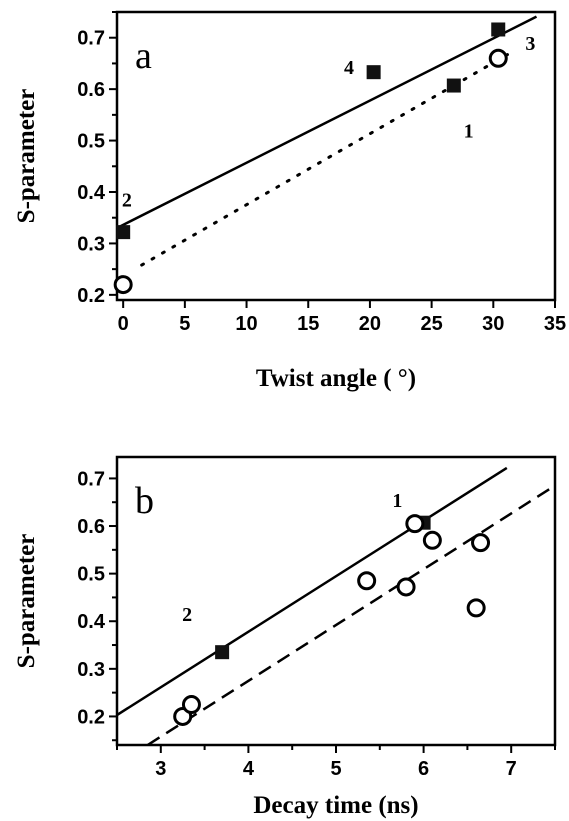 The height and width of the screenshot is (821, 569). What do you see at coordinates (160, 769) in the screenshot?
I see `x-tick-label: 3` at bounding box center [160, 769].